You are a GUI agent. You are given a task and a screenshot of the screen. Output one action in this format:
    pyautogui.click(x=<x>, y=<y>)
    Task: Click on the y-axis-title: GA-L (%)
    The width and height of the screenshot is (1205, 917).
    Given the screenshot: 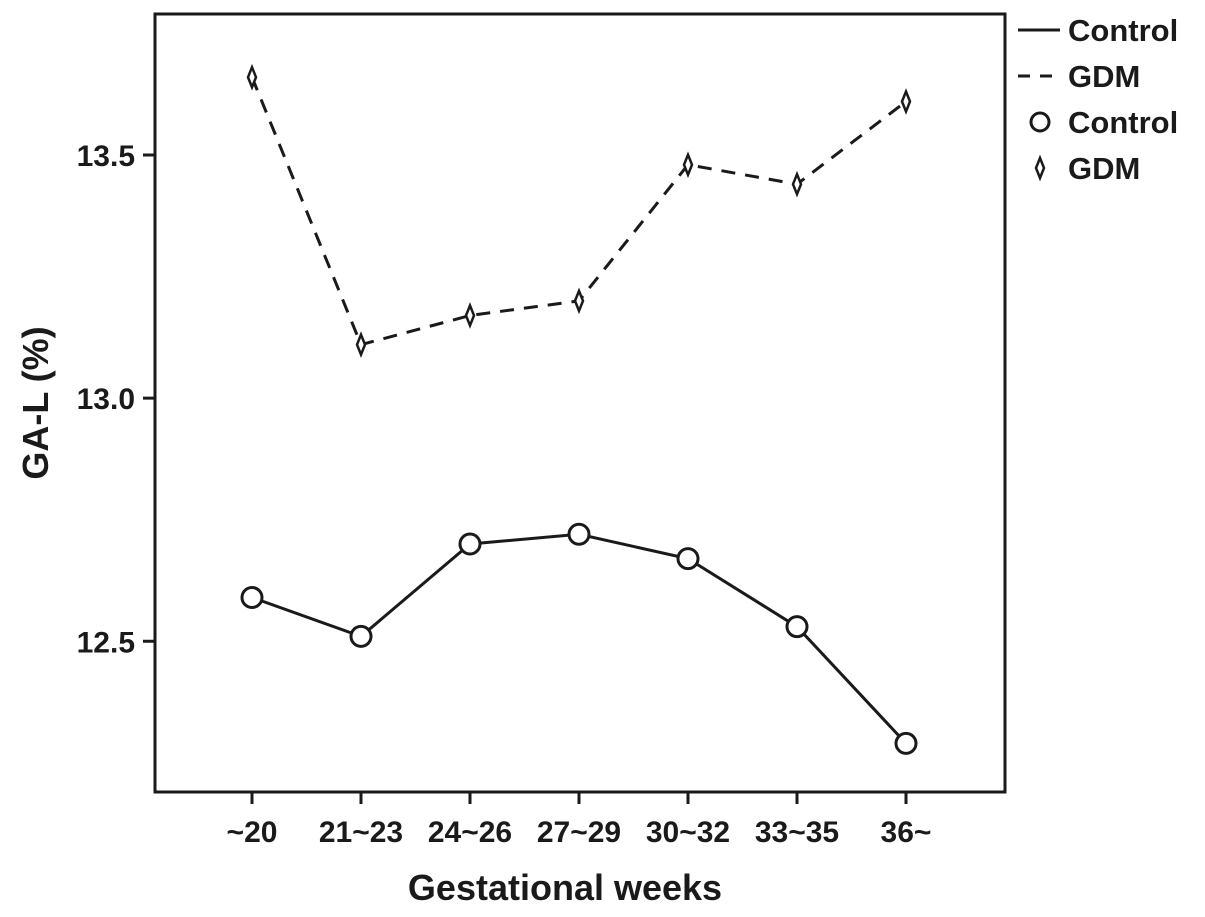 What is the action you would take?
    pyautogui.click(x=35, y=402)
    